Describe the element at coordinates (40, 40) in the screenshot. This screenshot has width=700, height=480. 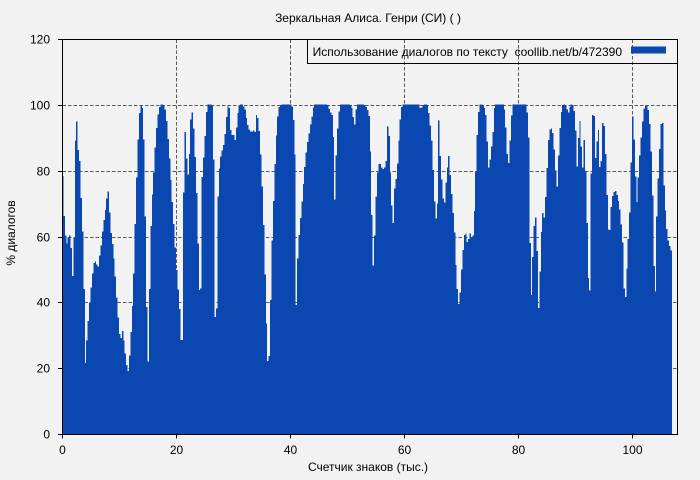
I see `svg-text: 120` at that location.